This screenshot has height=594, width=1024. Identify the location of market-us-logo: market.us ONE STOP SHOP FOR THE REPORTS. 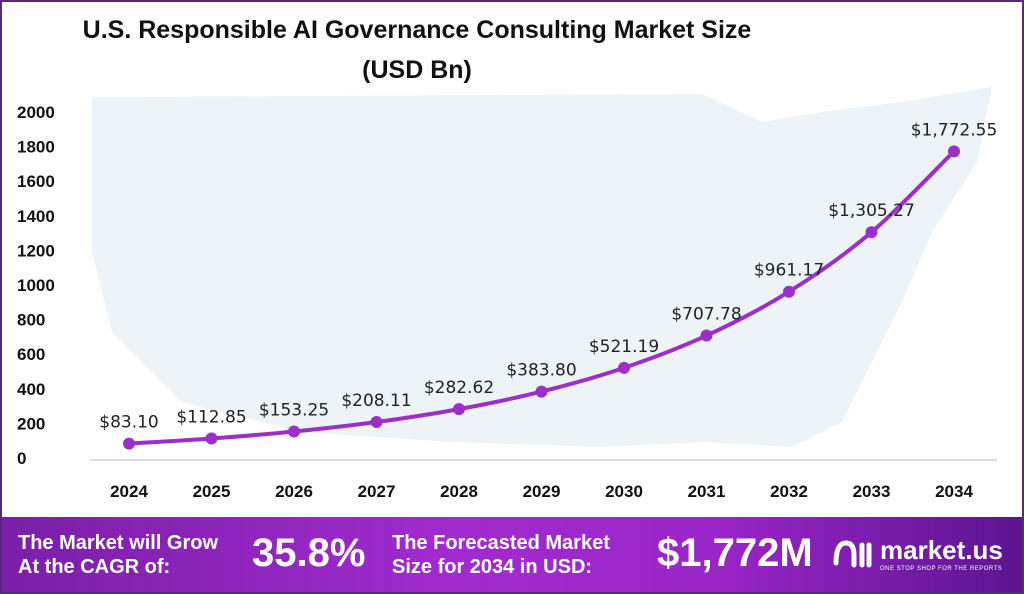
(917, 553).